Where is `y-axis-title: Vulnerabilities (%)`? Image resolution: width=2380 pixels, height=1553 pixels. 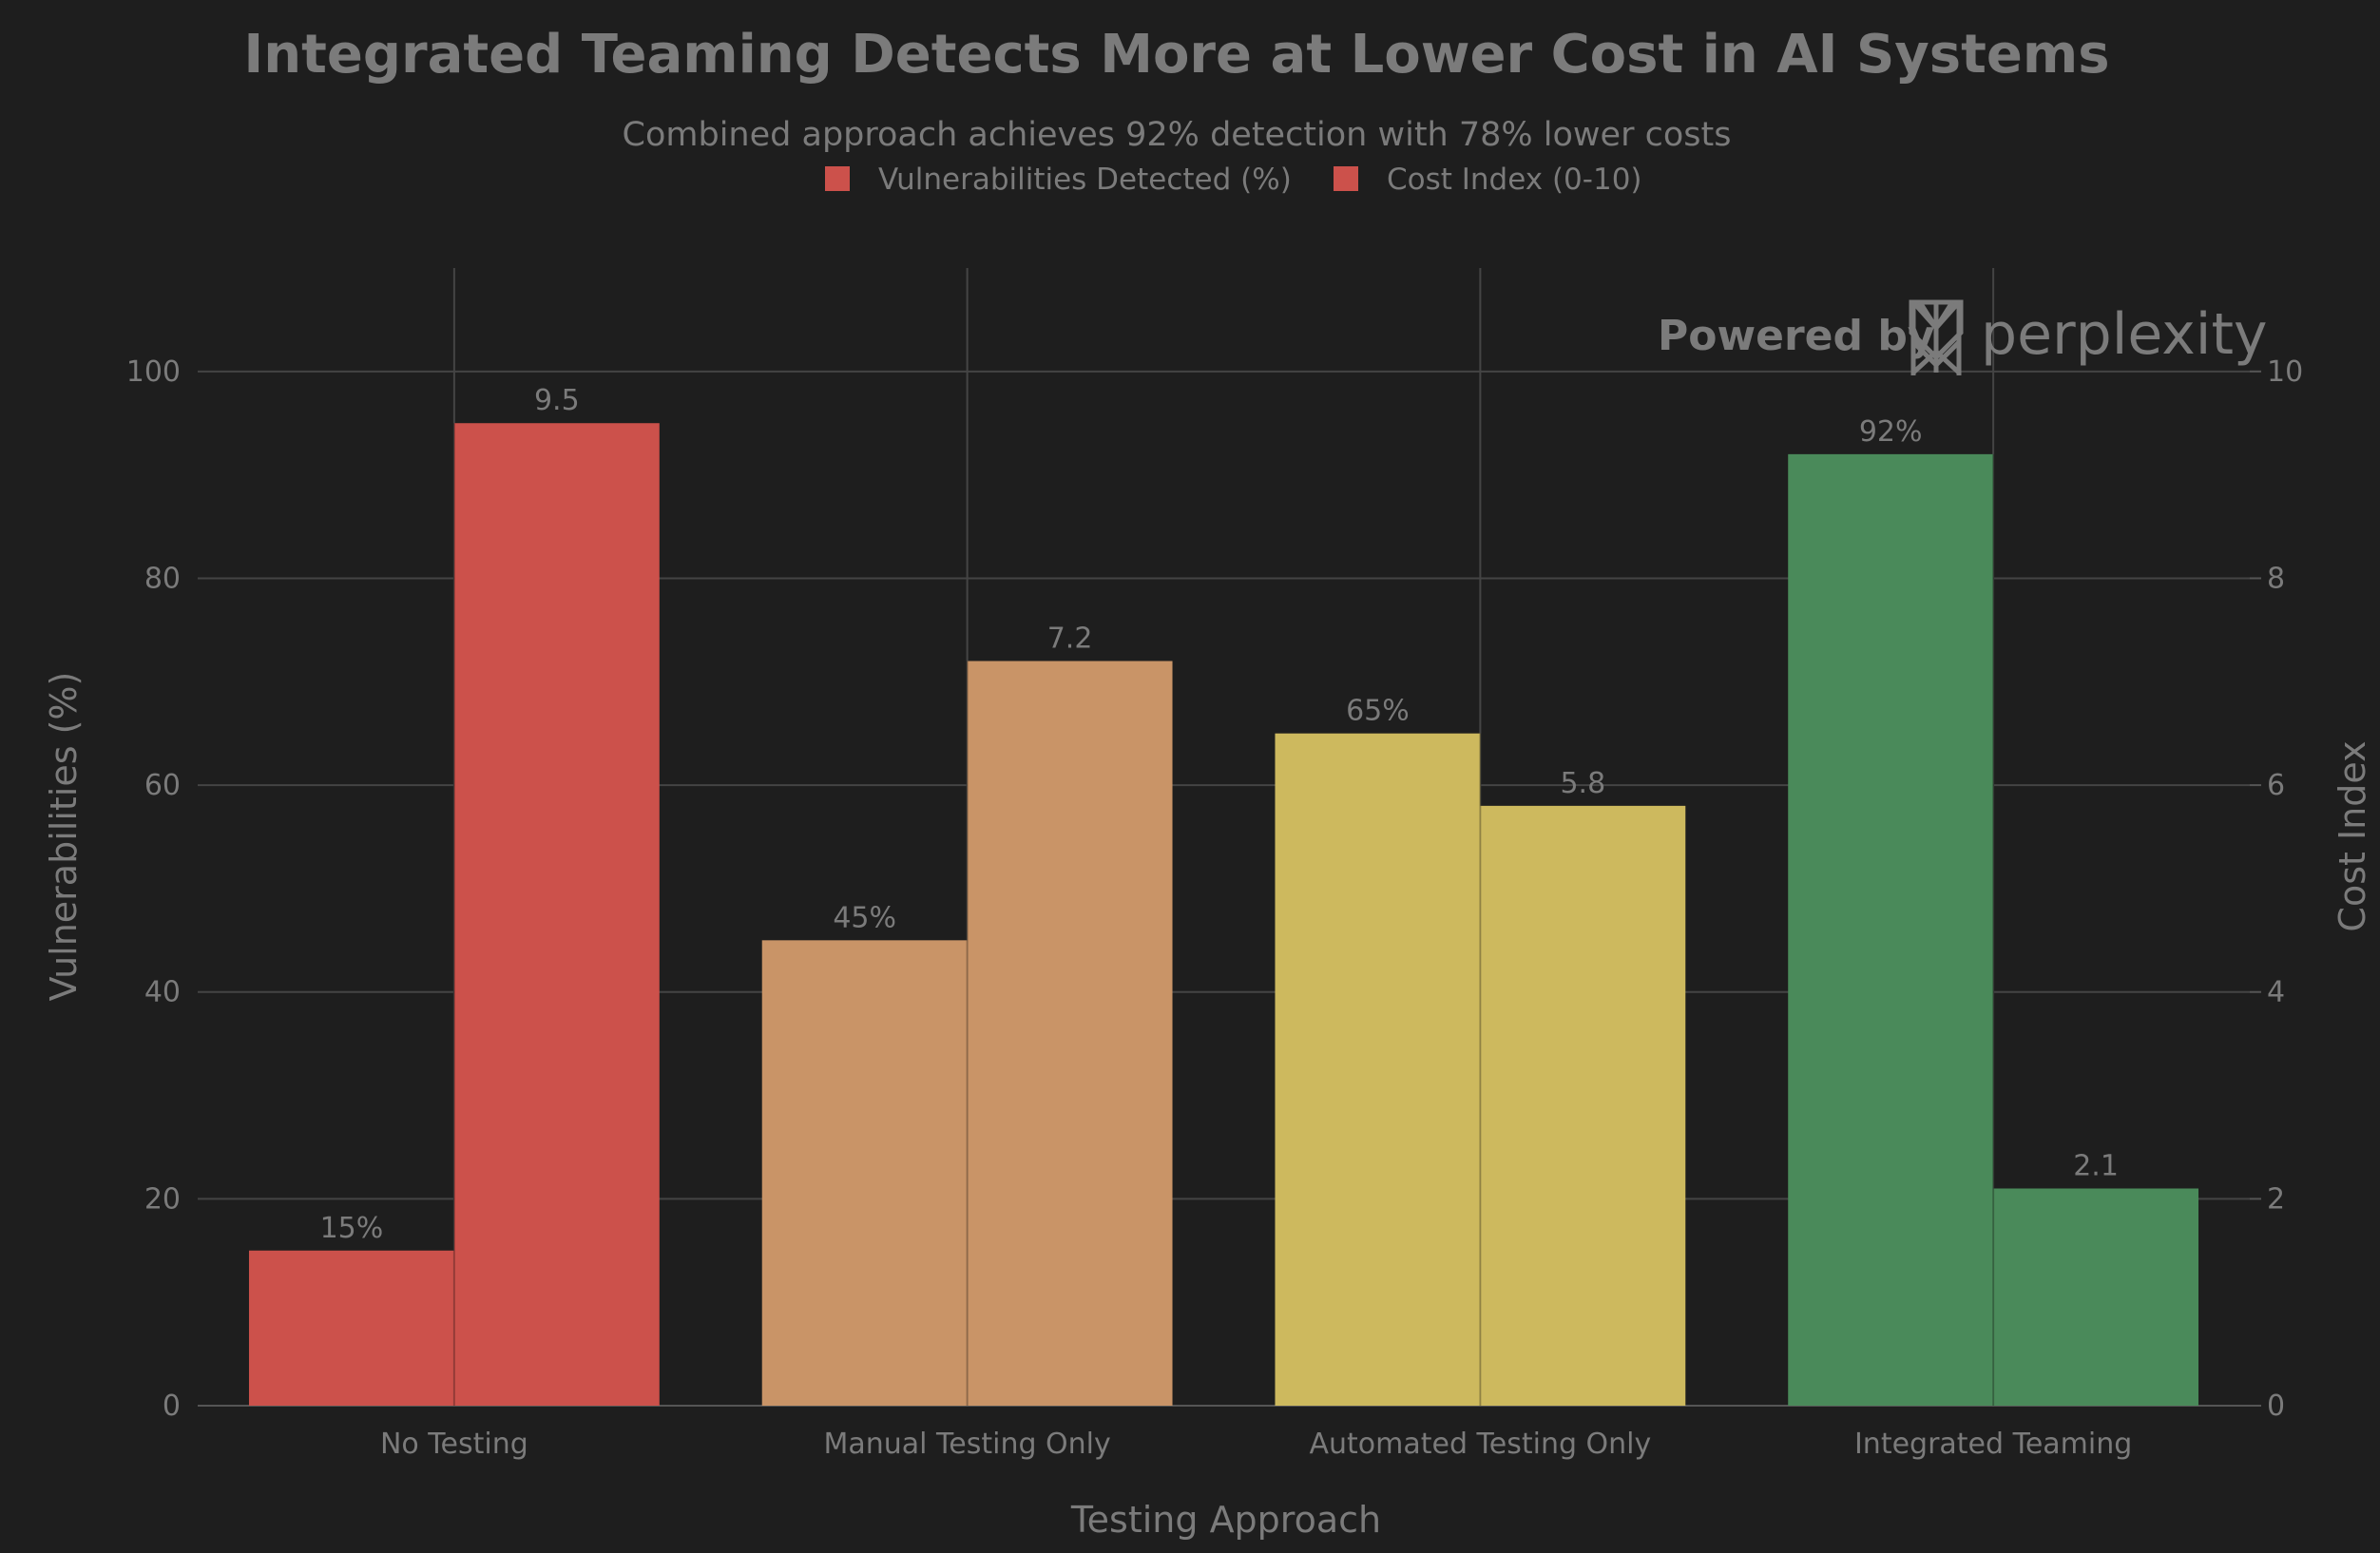
y-axis-title: Vulnerabilities (%) is located at coordinates (64, 837).